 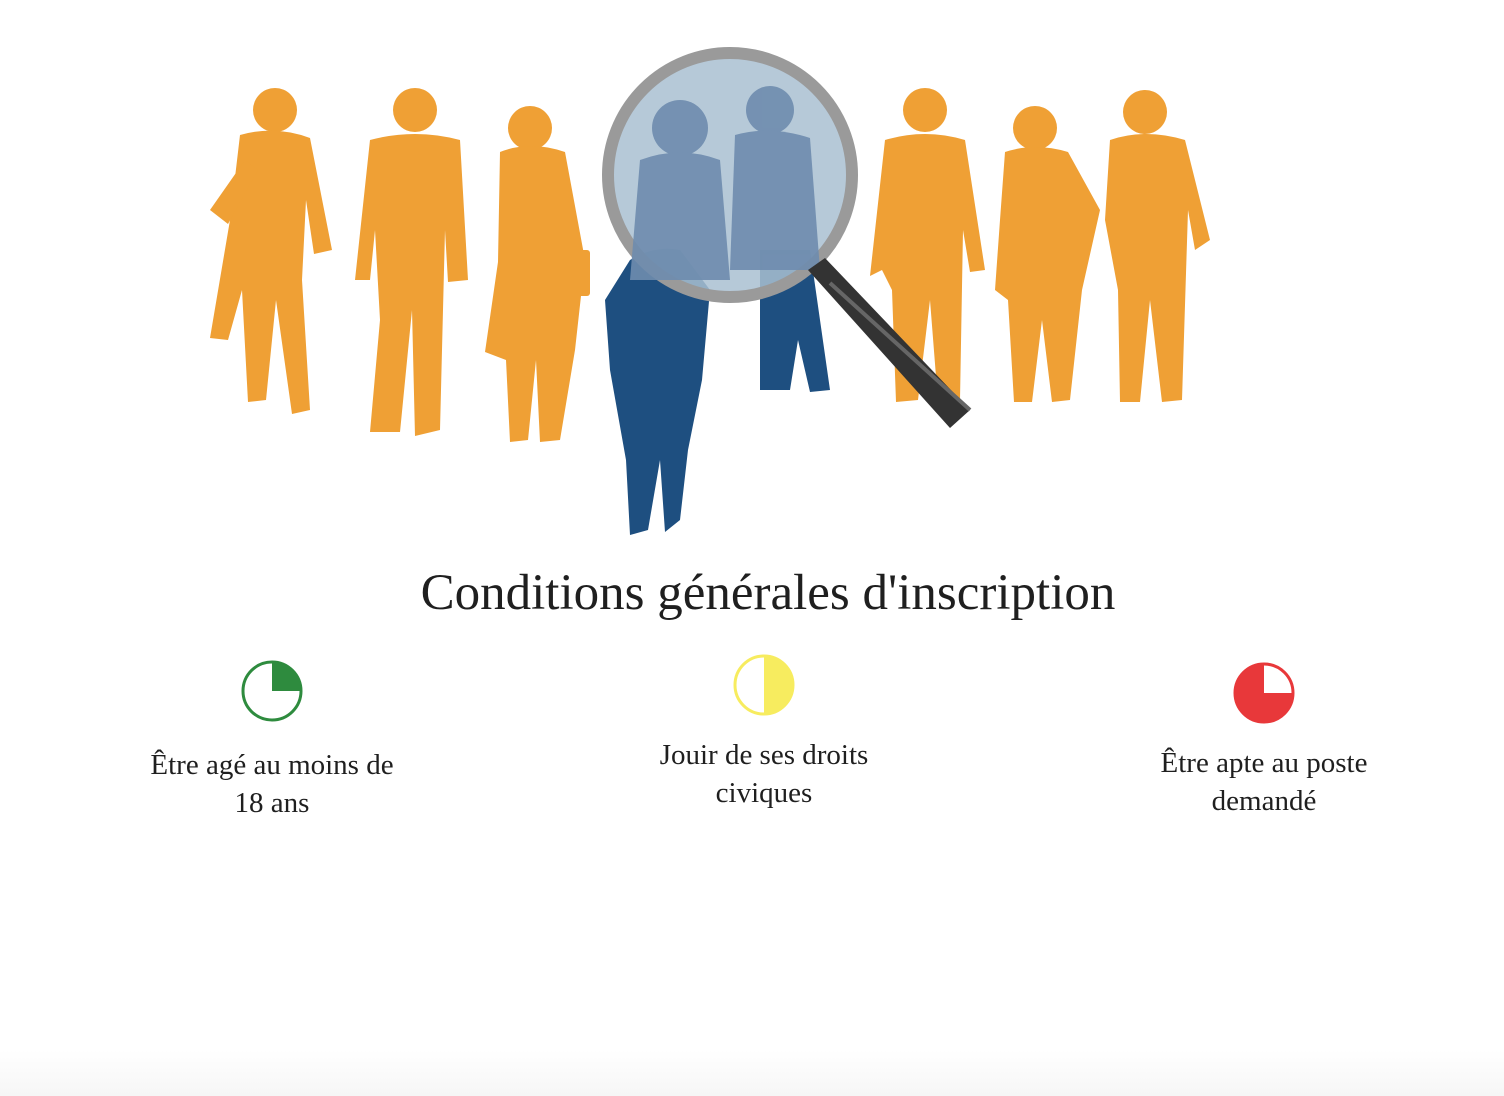 I want to click on page-bottom-edge, so click(x=752, y=1073).